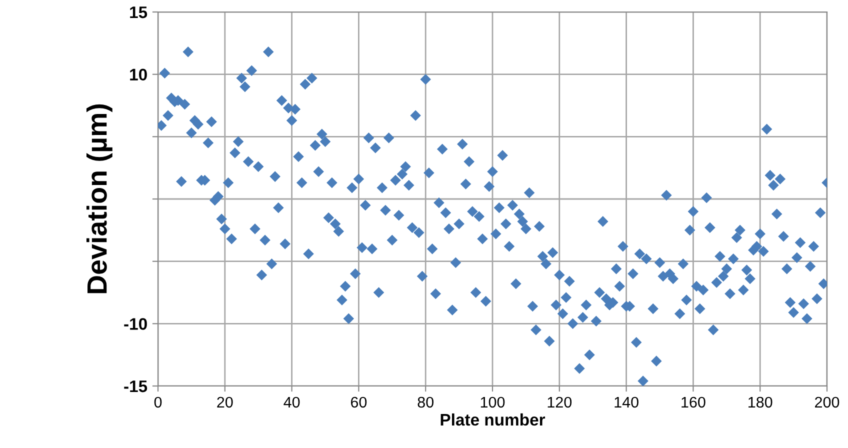 This screenshot has width=848, height=448. What do you see at coordinates (760, 402) in the screenshot?
I see `x-tick-label: 180` at bounding box center [760, 402].